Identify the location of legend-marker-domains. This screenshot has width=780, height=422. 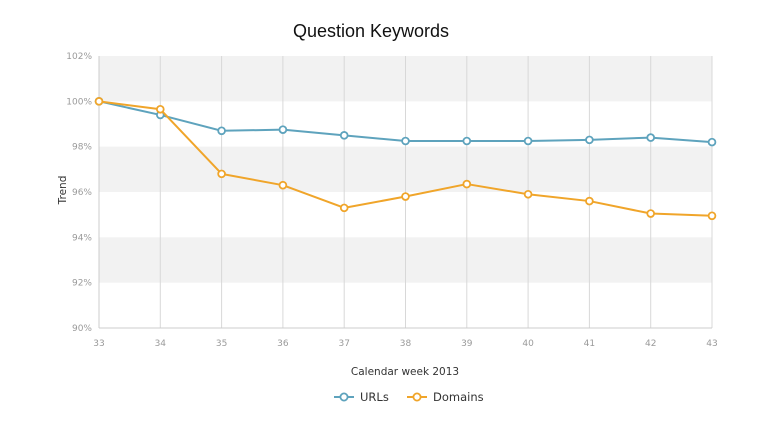
(417, 397).